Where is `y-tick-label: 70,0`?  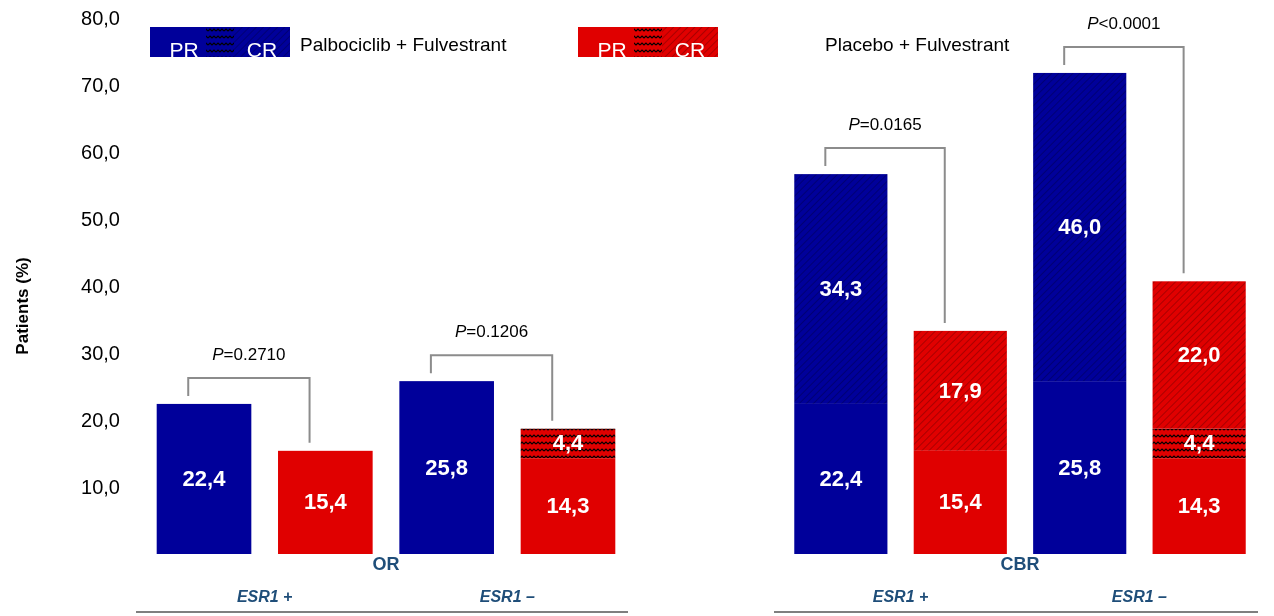 y-tick-label: 70,0 is located at coordinates (100, 85).